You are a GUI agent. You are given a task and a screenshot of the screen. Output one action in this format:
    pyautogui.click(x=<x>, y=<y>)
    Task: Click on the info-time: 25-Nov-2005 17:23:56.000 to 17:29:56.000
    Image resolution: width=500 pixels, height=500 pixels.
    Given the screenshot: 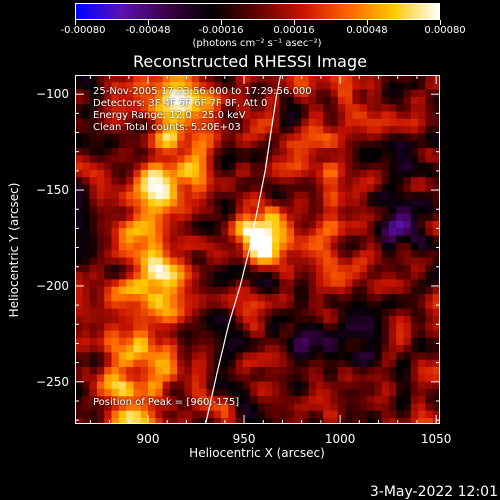 What is the action you would take?
    pyautogui.click(x=202, y=91)
    